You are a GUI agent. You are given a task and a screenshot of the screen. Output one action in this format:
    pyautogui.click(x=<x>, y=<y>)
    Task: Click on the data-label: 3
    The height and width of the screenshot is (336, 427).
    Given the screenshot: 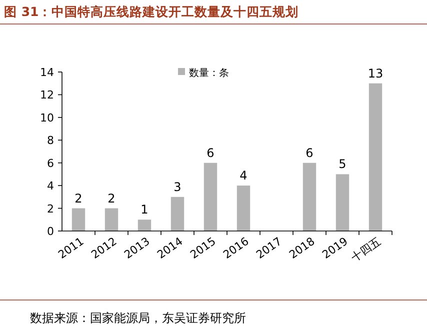 What is the action you would take?
    pyautogui.click(x=178, y=187)
    